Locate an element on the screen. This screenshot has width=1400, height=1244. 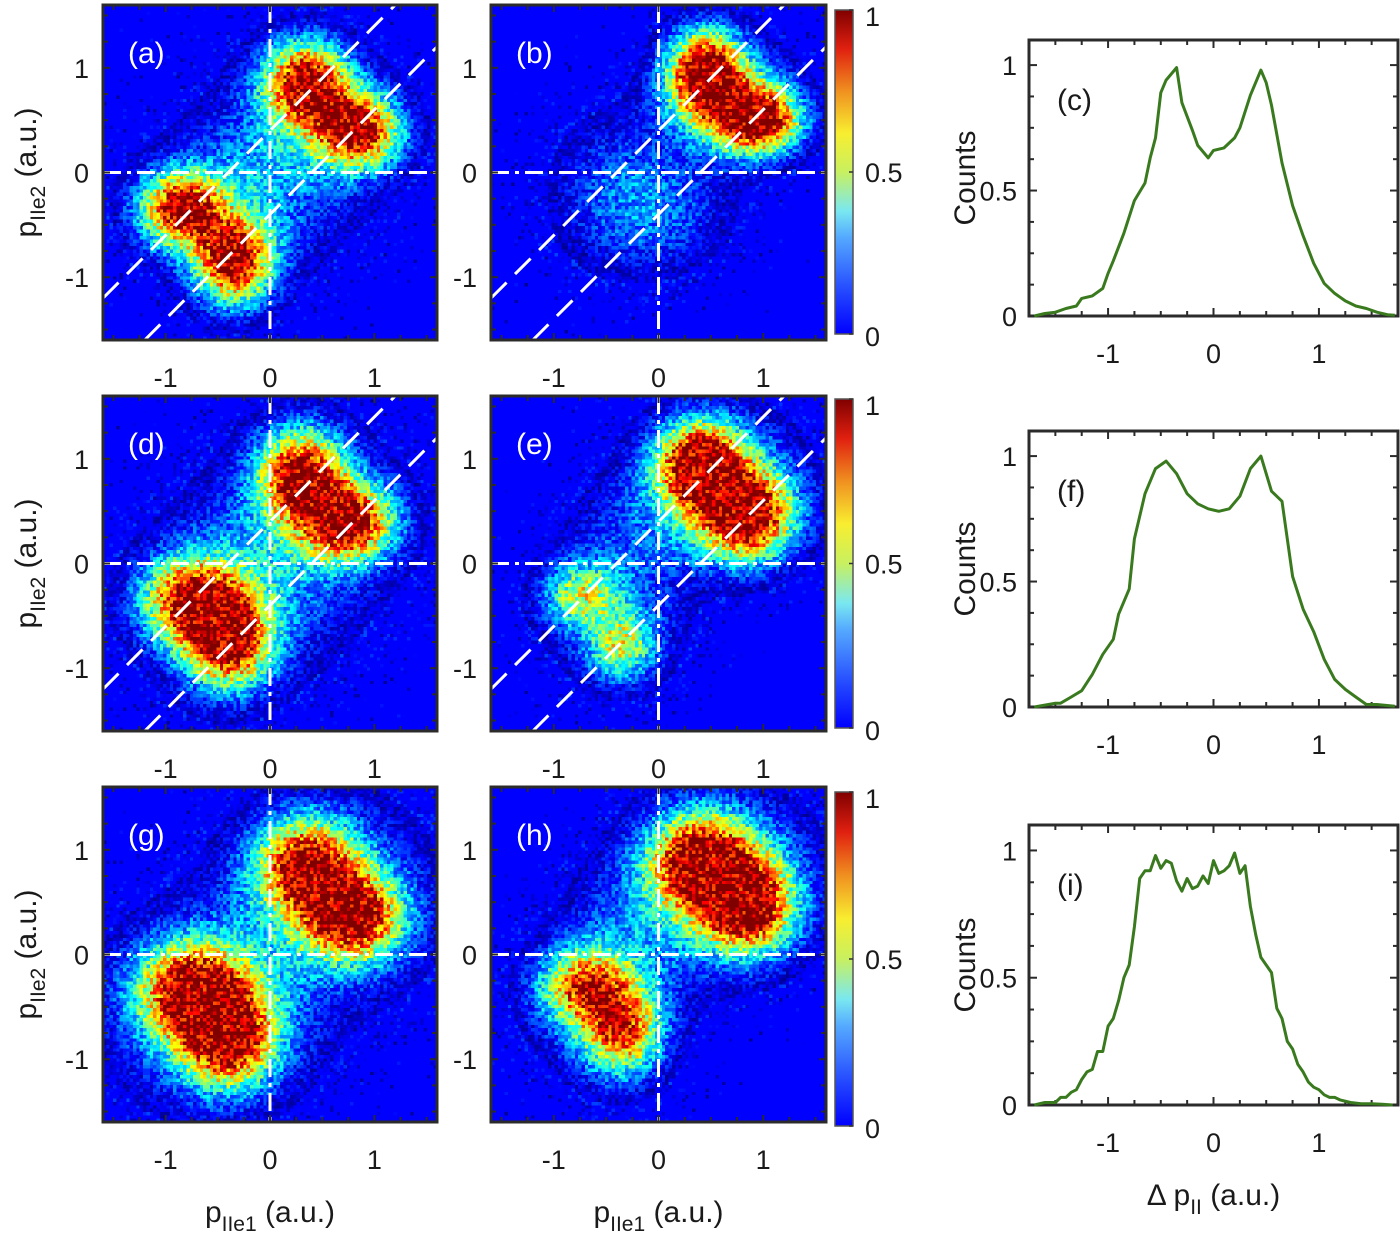
line-panel-f: -1 0 1 0 0.5 1 (f) Counts is located at coordinates (1174, 594).